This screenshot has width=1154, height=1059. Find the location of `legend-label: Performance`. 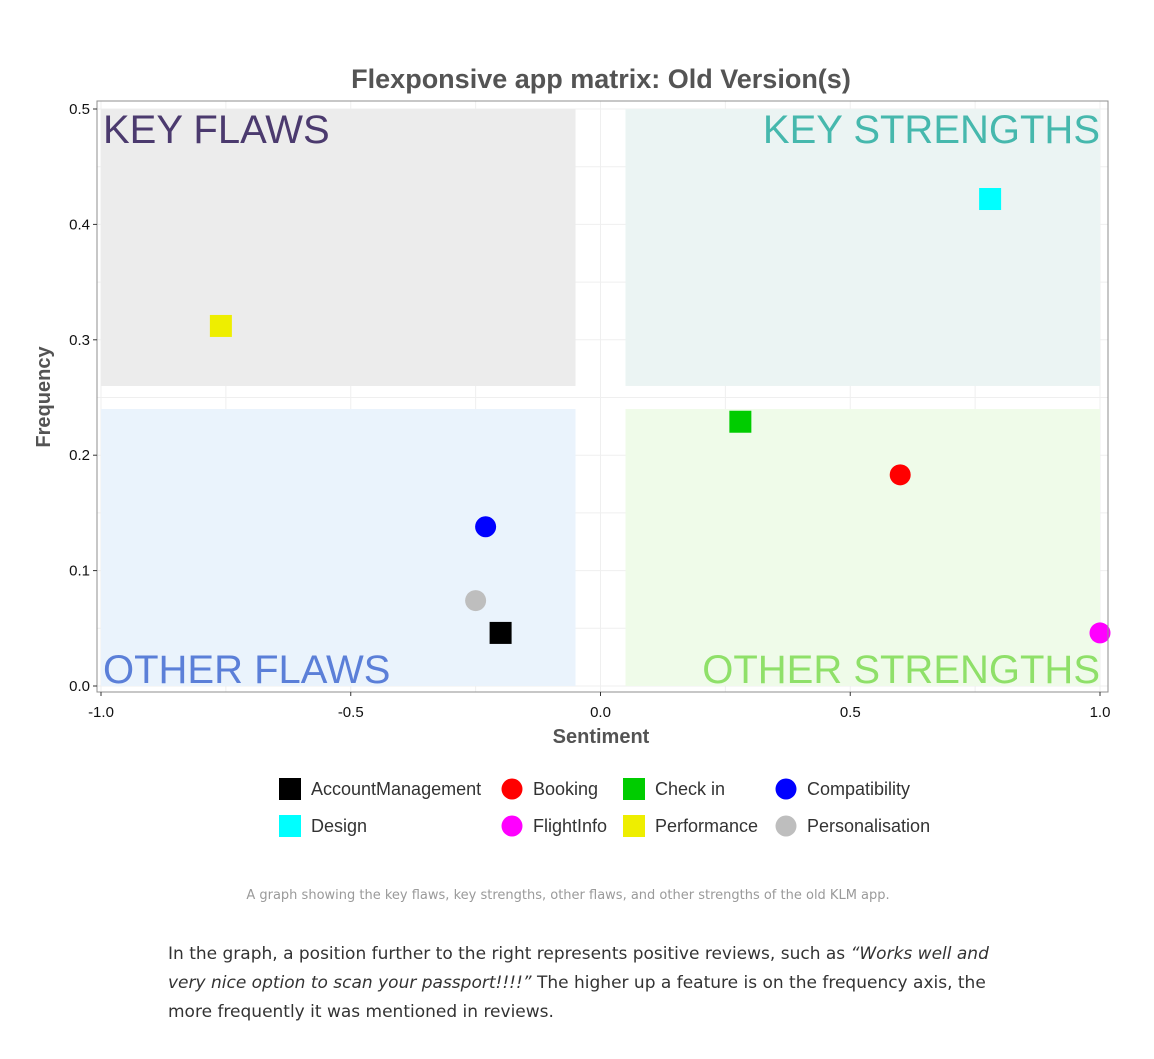

legend-label: Performance is located at coordinates (706, 826).